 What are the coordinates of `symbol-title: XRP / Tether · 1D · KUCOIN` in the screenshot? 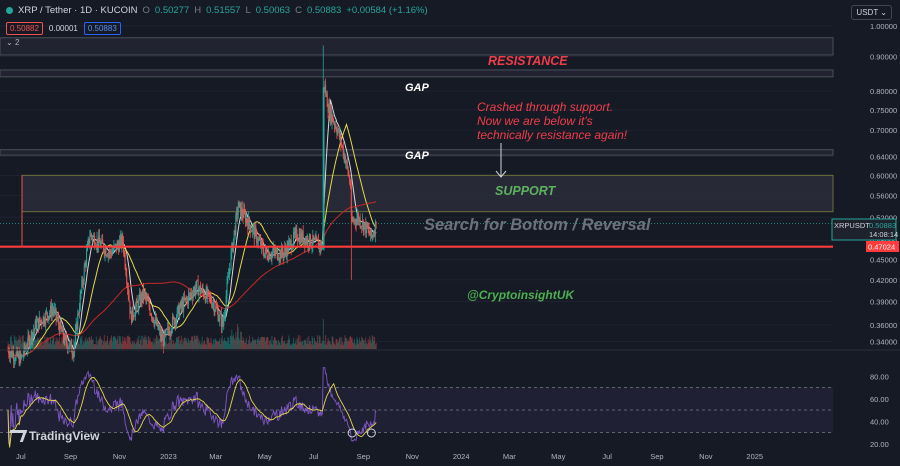 It's located at (78, 10).